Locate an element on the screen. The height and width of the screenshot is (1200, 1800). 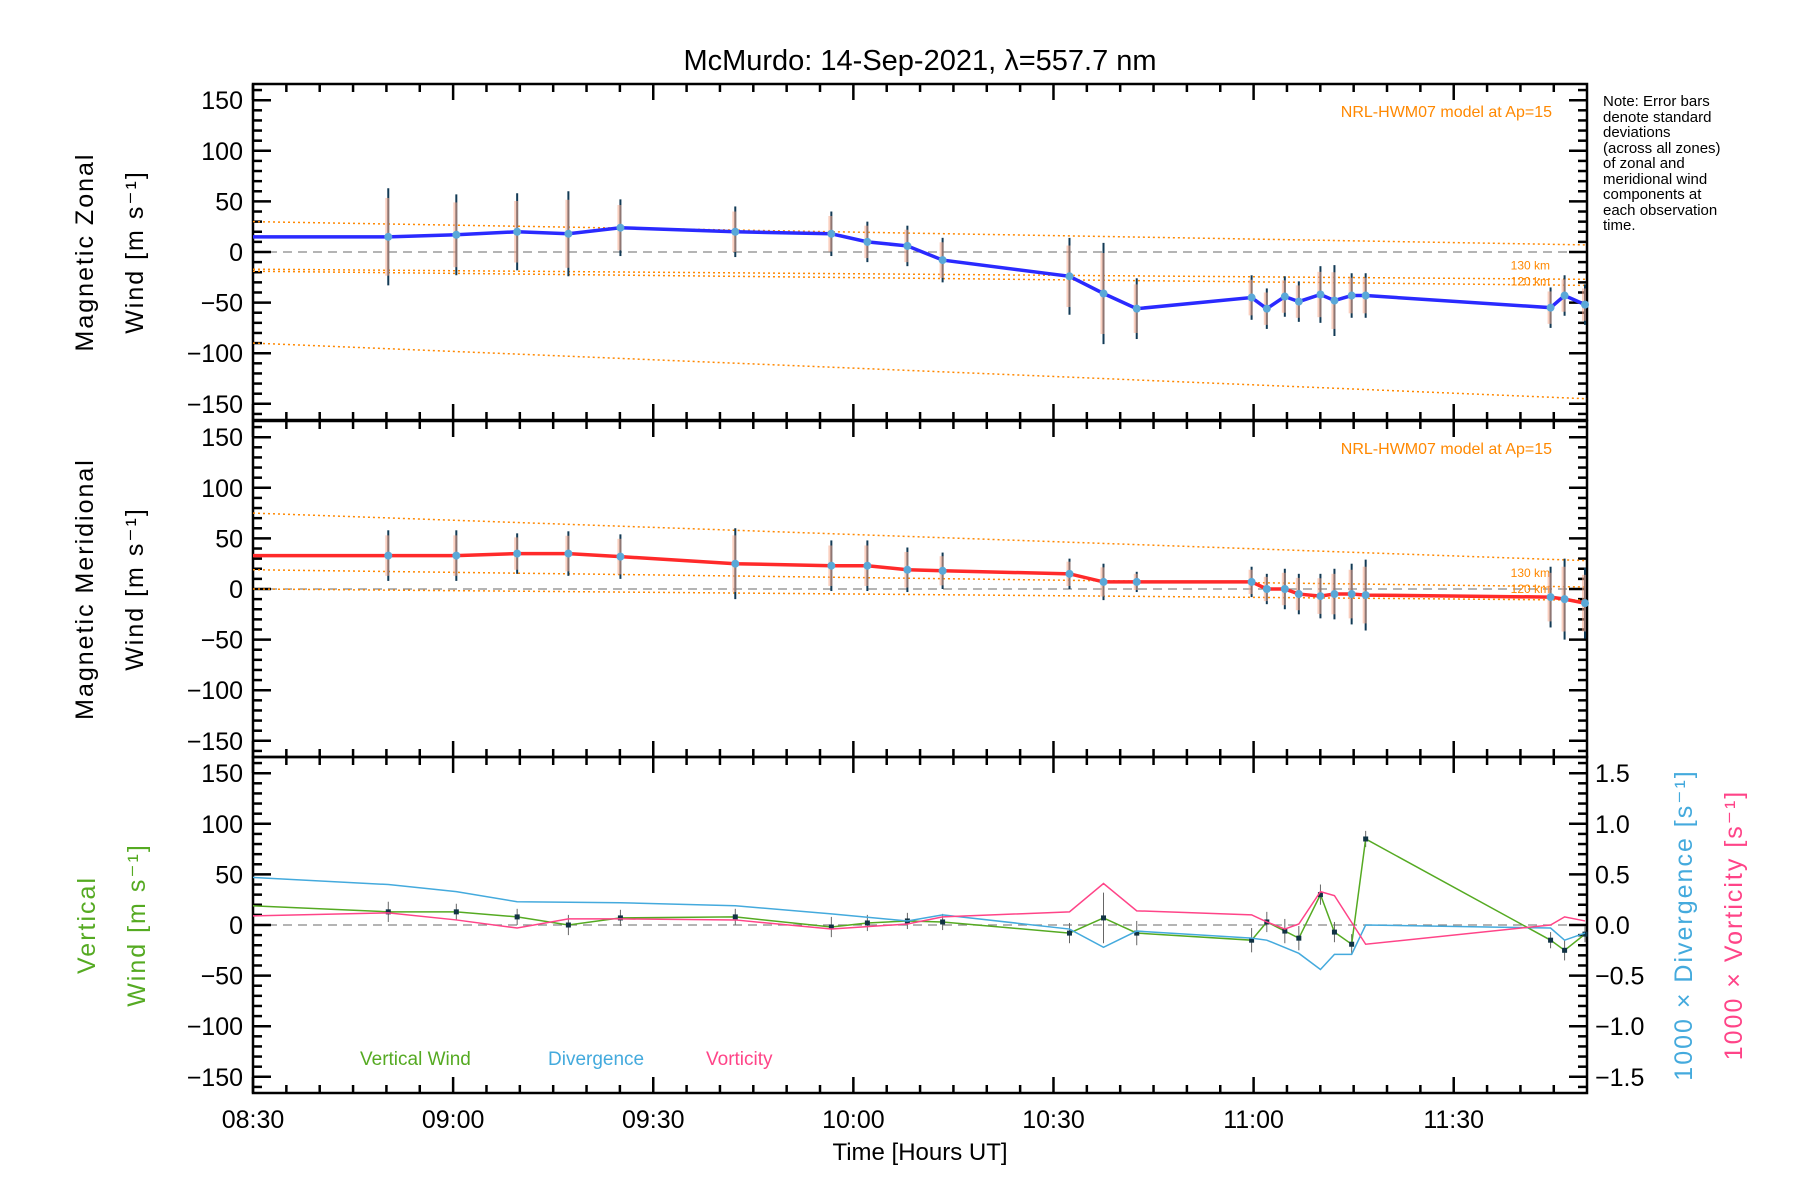
x-axis-label: Time [Hours UT] is located at coordinates (919, 1152).